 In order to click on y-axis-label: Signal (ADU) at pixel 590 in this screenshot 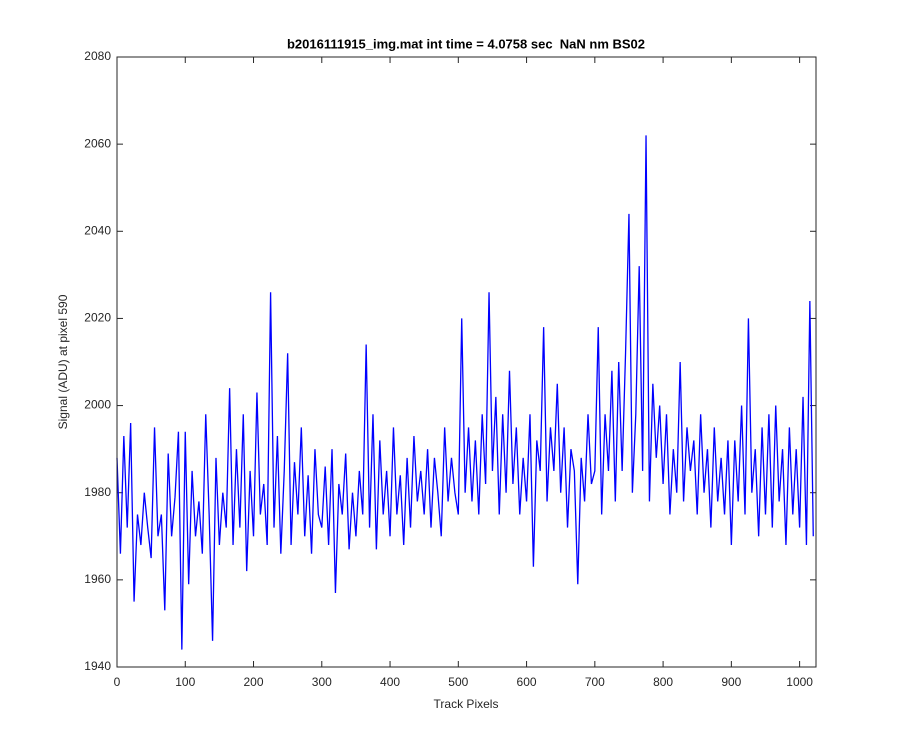, I will do `click(63, 361)`.